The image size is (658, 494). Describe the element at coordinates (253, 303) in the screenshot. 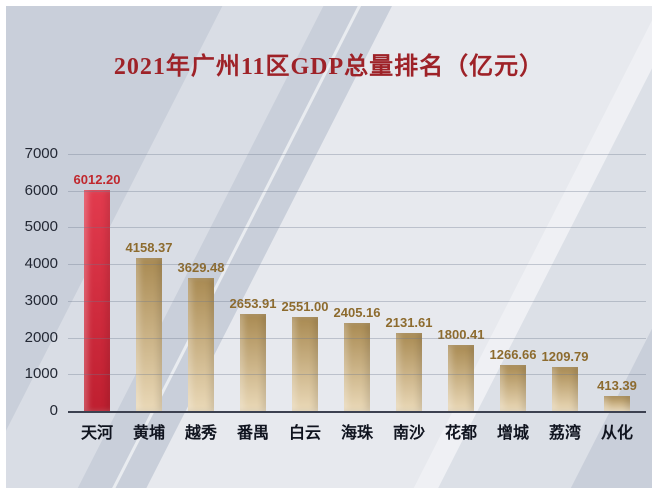

I see `bar-value-label: 2653.91` at that location.